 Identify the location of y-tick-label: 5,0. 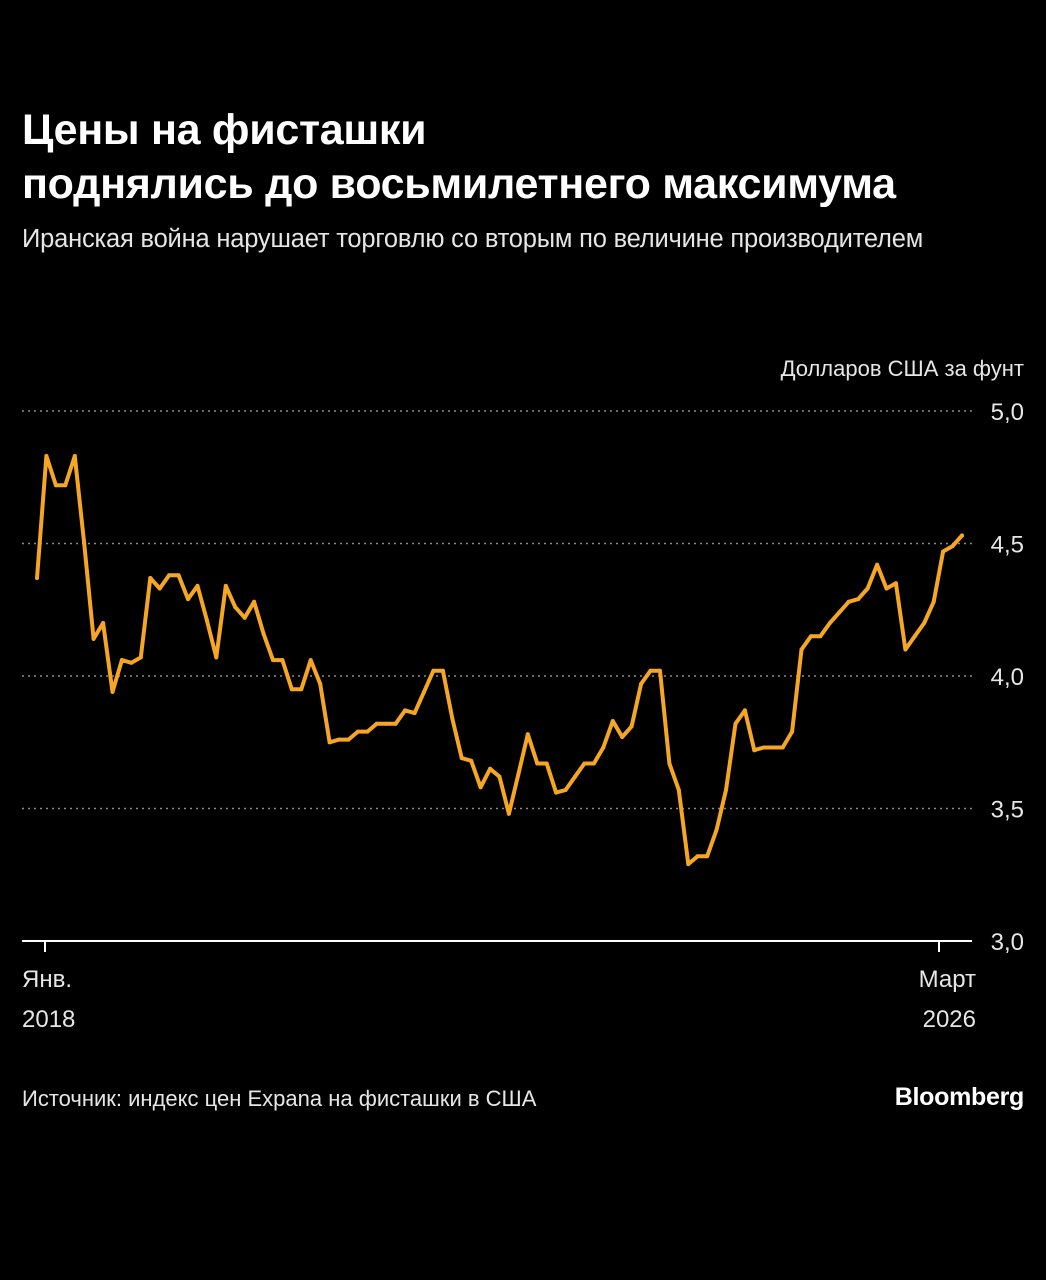
(1007, 412).